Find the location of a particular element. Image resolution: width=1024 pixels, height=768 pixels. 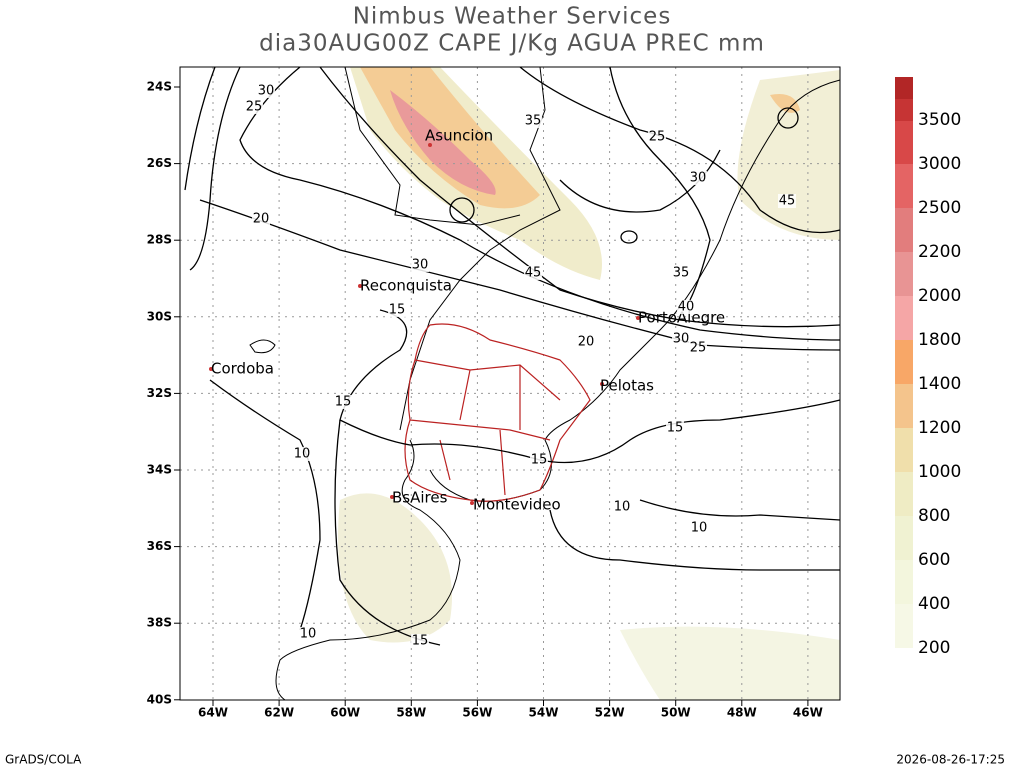

colorbar-label: 2200 is located at coordinates (939, 252).